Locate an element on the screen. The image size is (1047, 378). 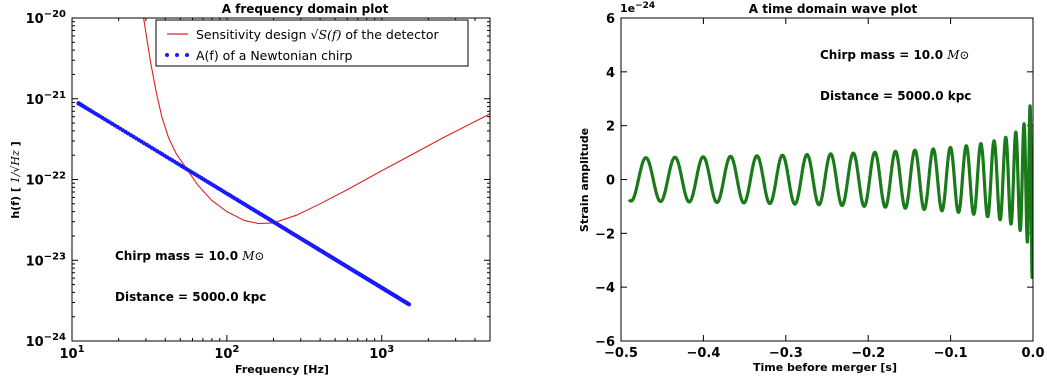
y-tick-label: 2 is located at coordinates (610, 127).